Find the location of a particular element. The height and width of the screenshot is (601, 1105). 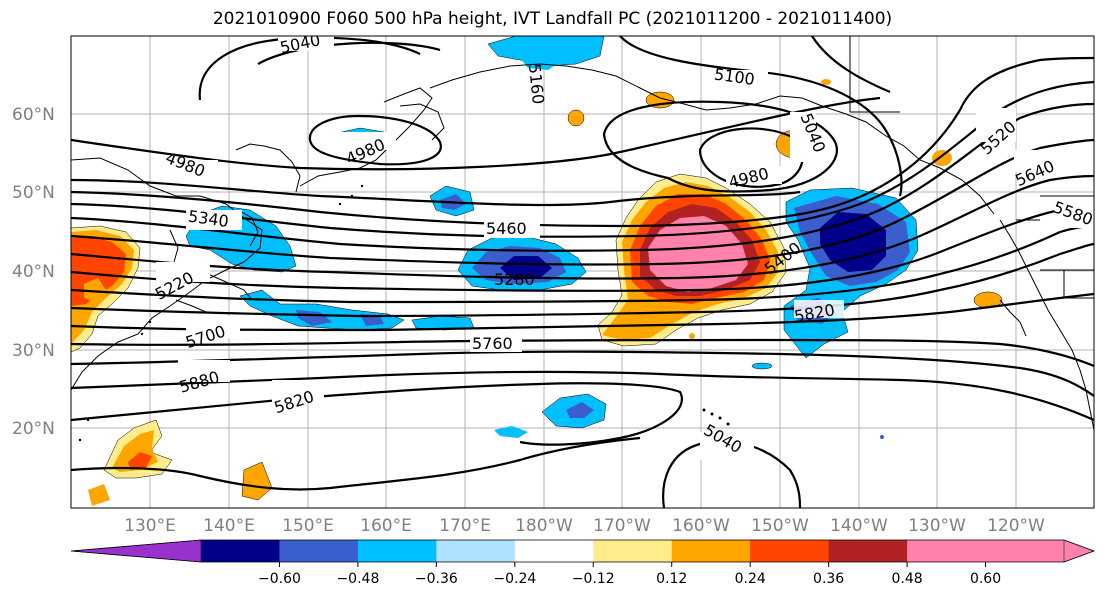

lon-label: 160°E is located at coordinates (386, 526).